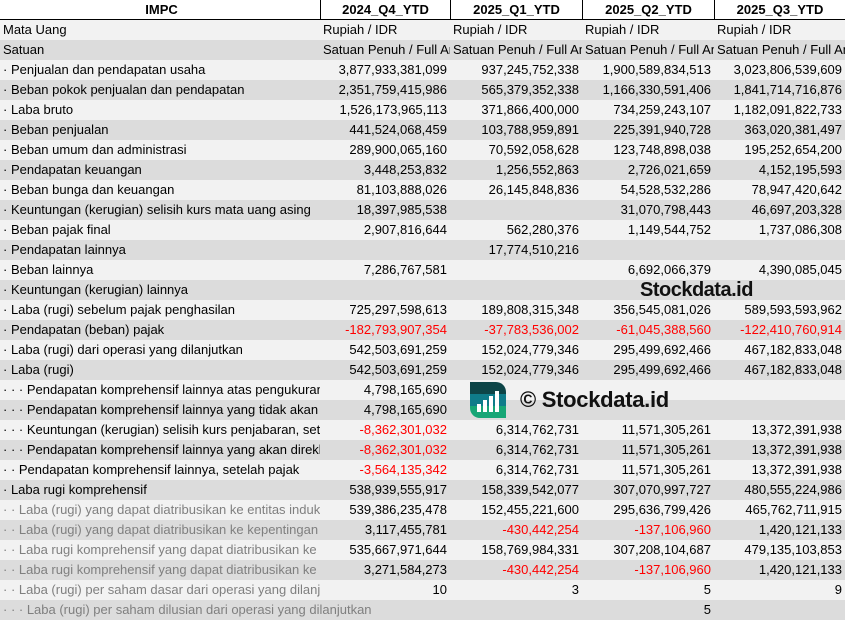 Image resolution: width=845 pixels, height=621 pixels. Describe the element at coordinates (779, 9) in the screenshot. I see `period-header: 2025_Q3_YTD` at that location.